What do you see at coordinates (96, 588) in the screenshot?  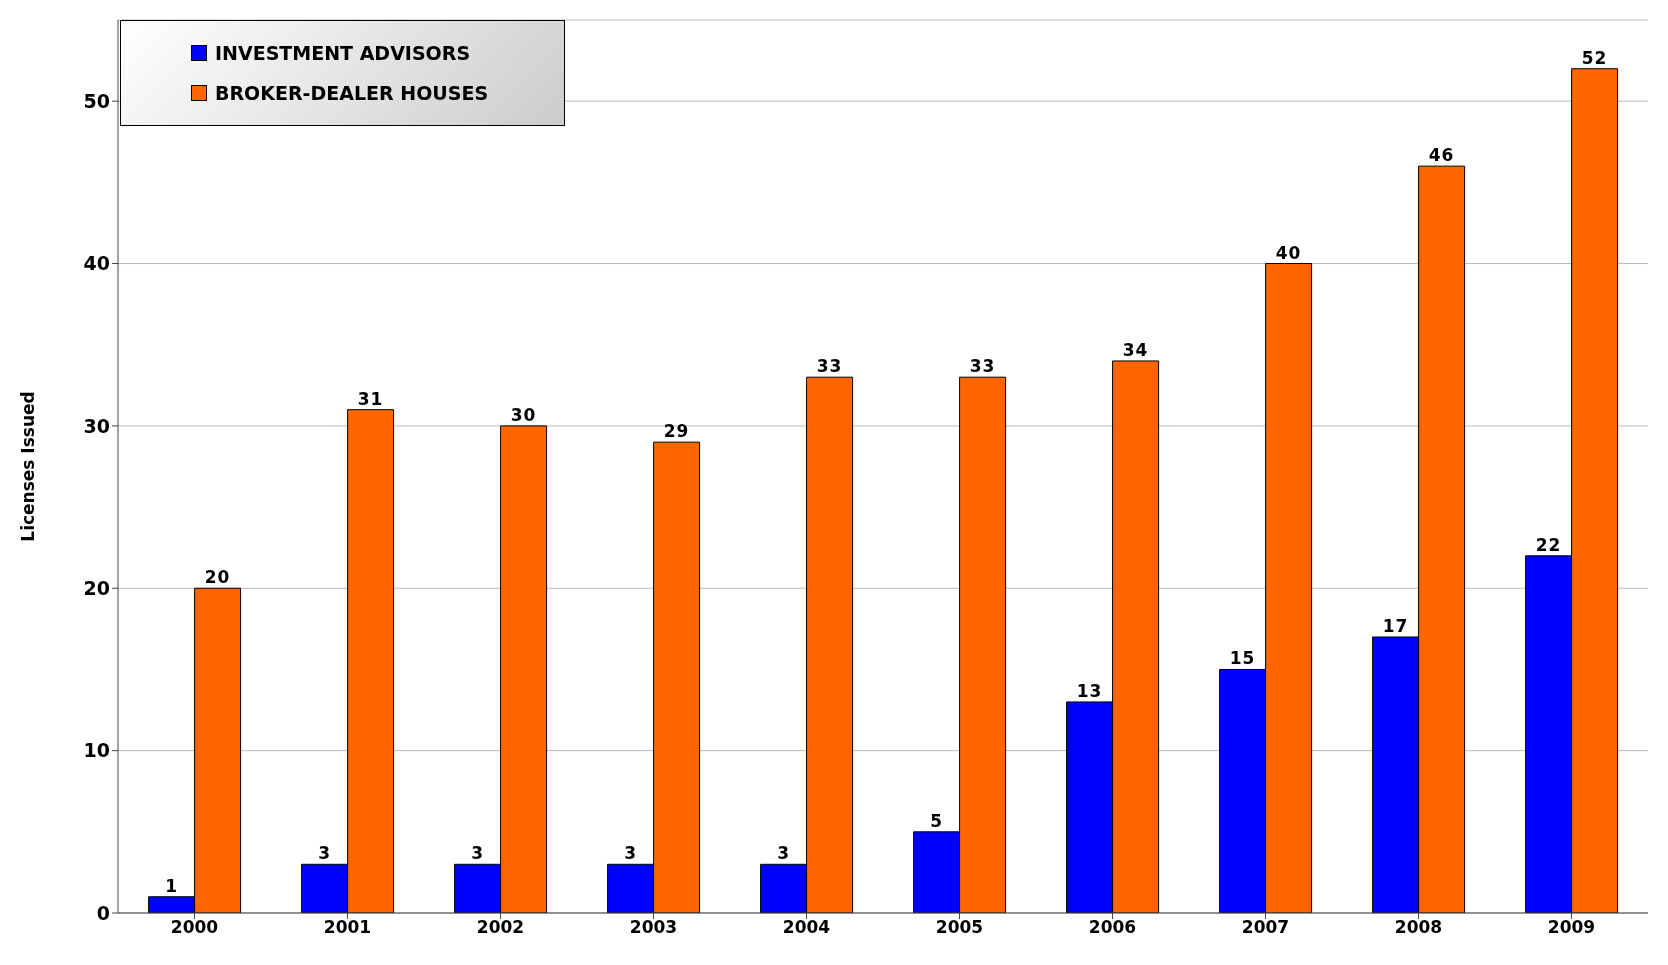 I see `y-tick-label: 20` at bounding box center [96, 588].